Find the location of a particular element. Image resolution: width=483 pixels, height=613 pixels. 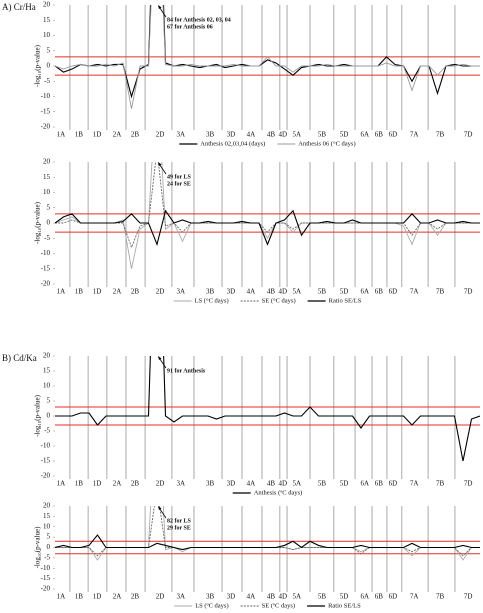

legend: LS (ºC days) SE (ºC days) Ratio SE/LS is located at coordinates (267, 605).